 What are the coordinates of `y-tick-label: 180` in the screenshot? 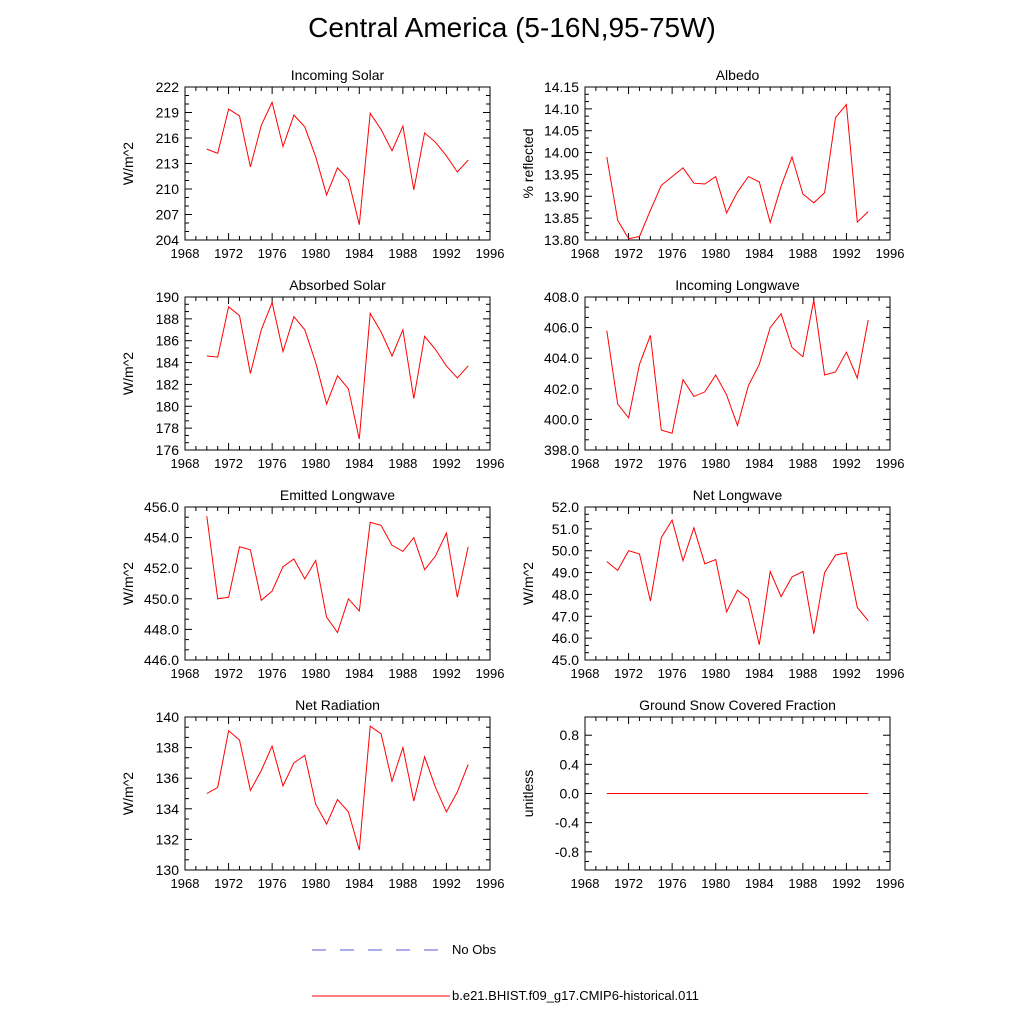 It's located at (168, 406).